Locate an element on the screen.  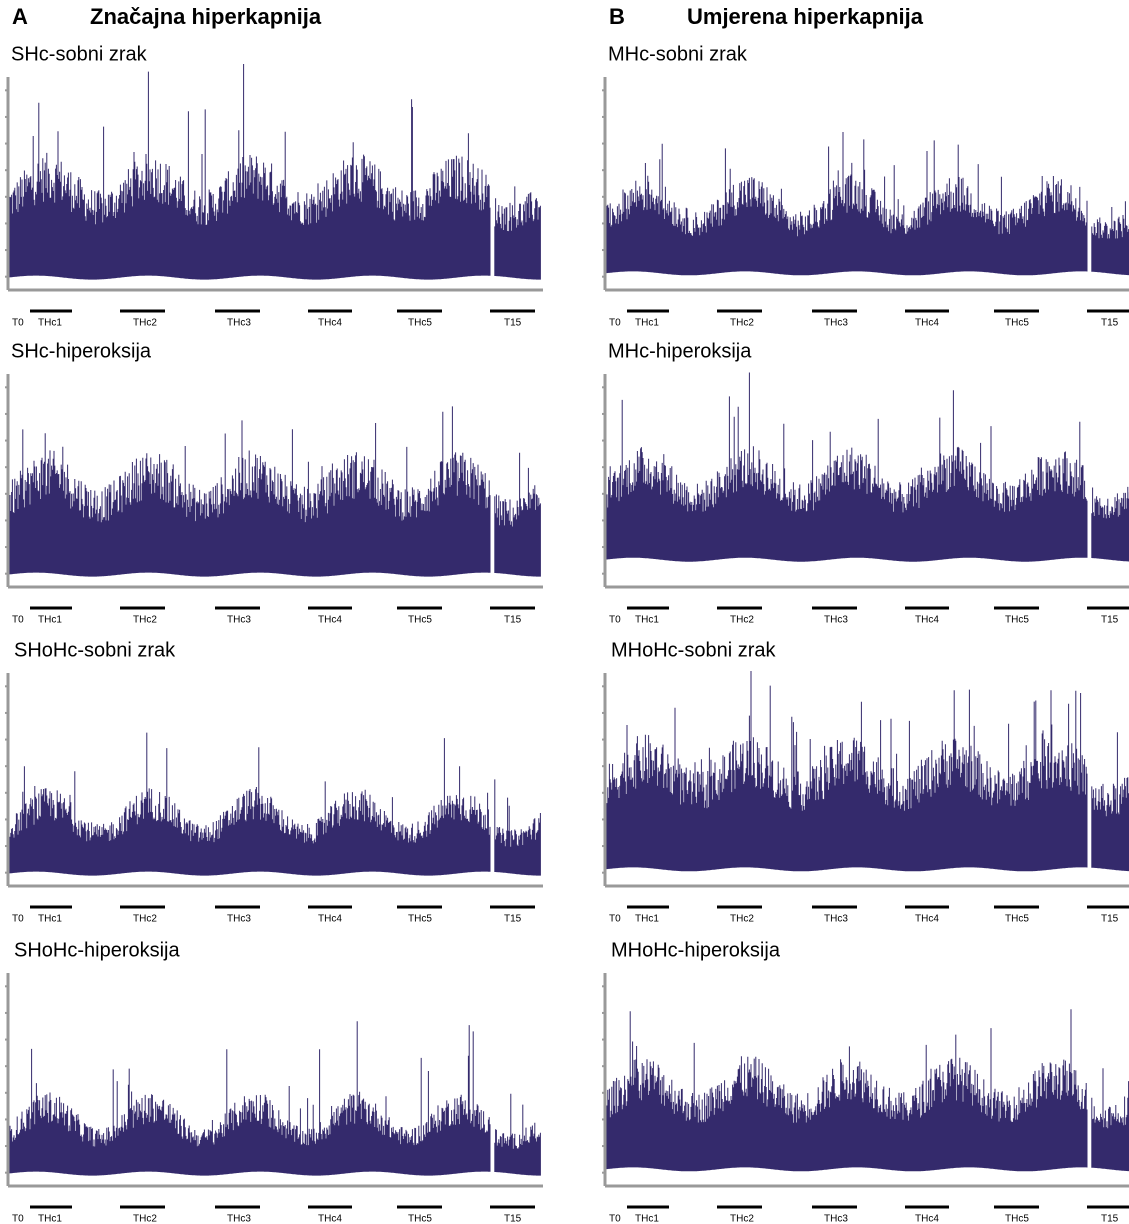
panel-title: MHc-hiperoksija is located at coordinates (680, 351).